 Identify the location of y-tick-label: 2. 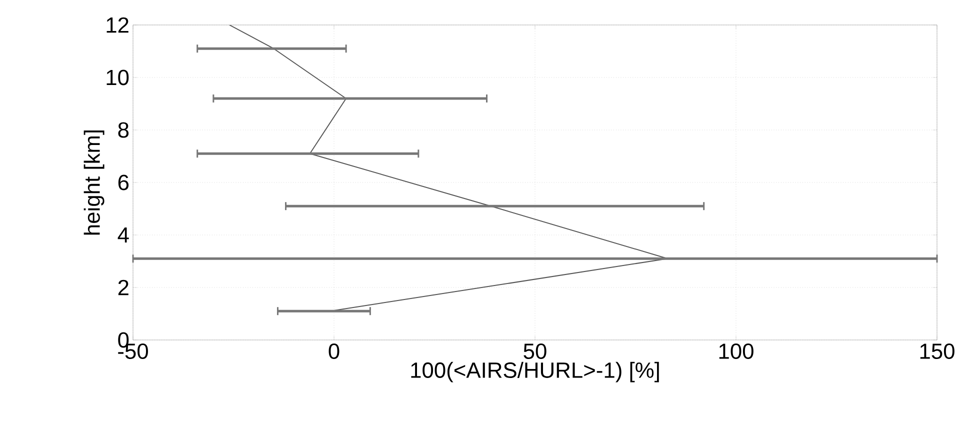
(123, 288).